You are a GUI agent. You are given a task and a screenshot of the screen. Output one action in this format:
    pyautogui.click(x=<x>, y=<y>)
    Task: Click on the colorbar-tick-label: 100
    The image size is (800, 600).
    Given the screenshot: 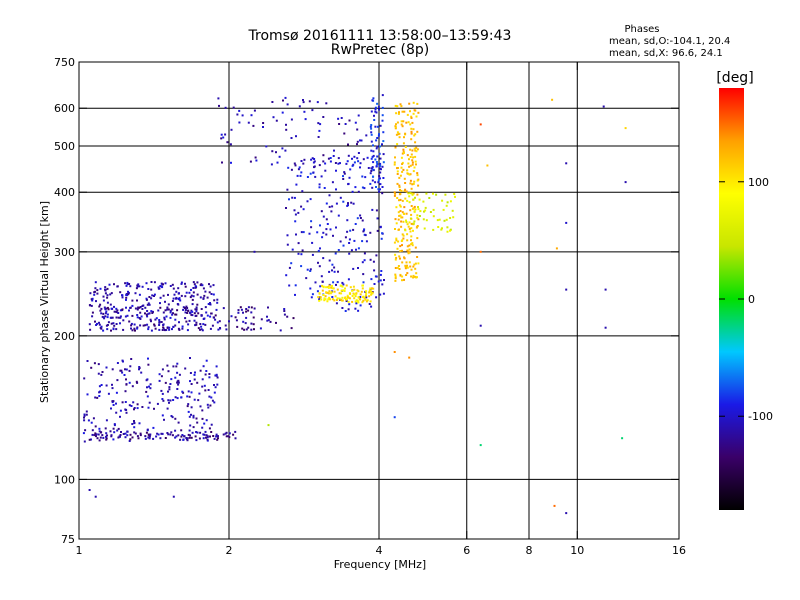 What is the action you would take?
    pyautogui.click(x=758, y=182)
    